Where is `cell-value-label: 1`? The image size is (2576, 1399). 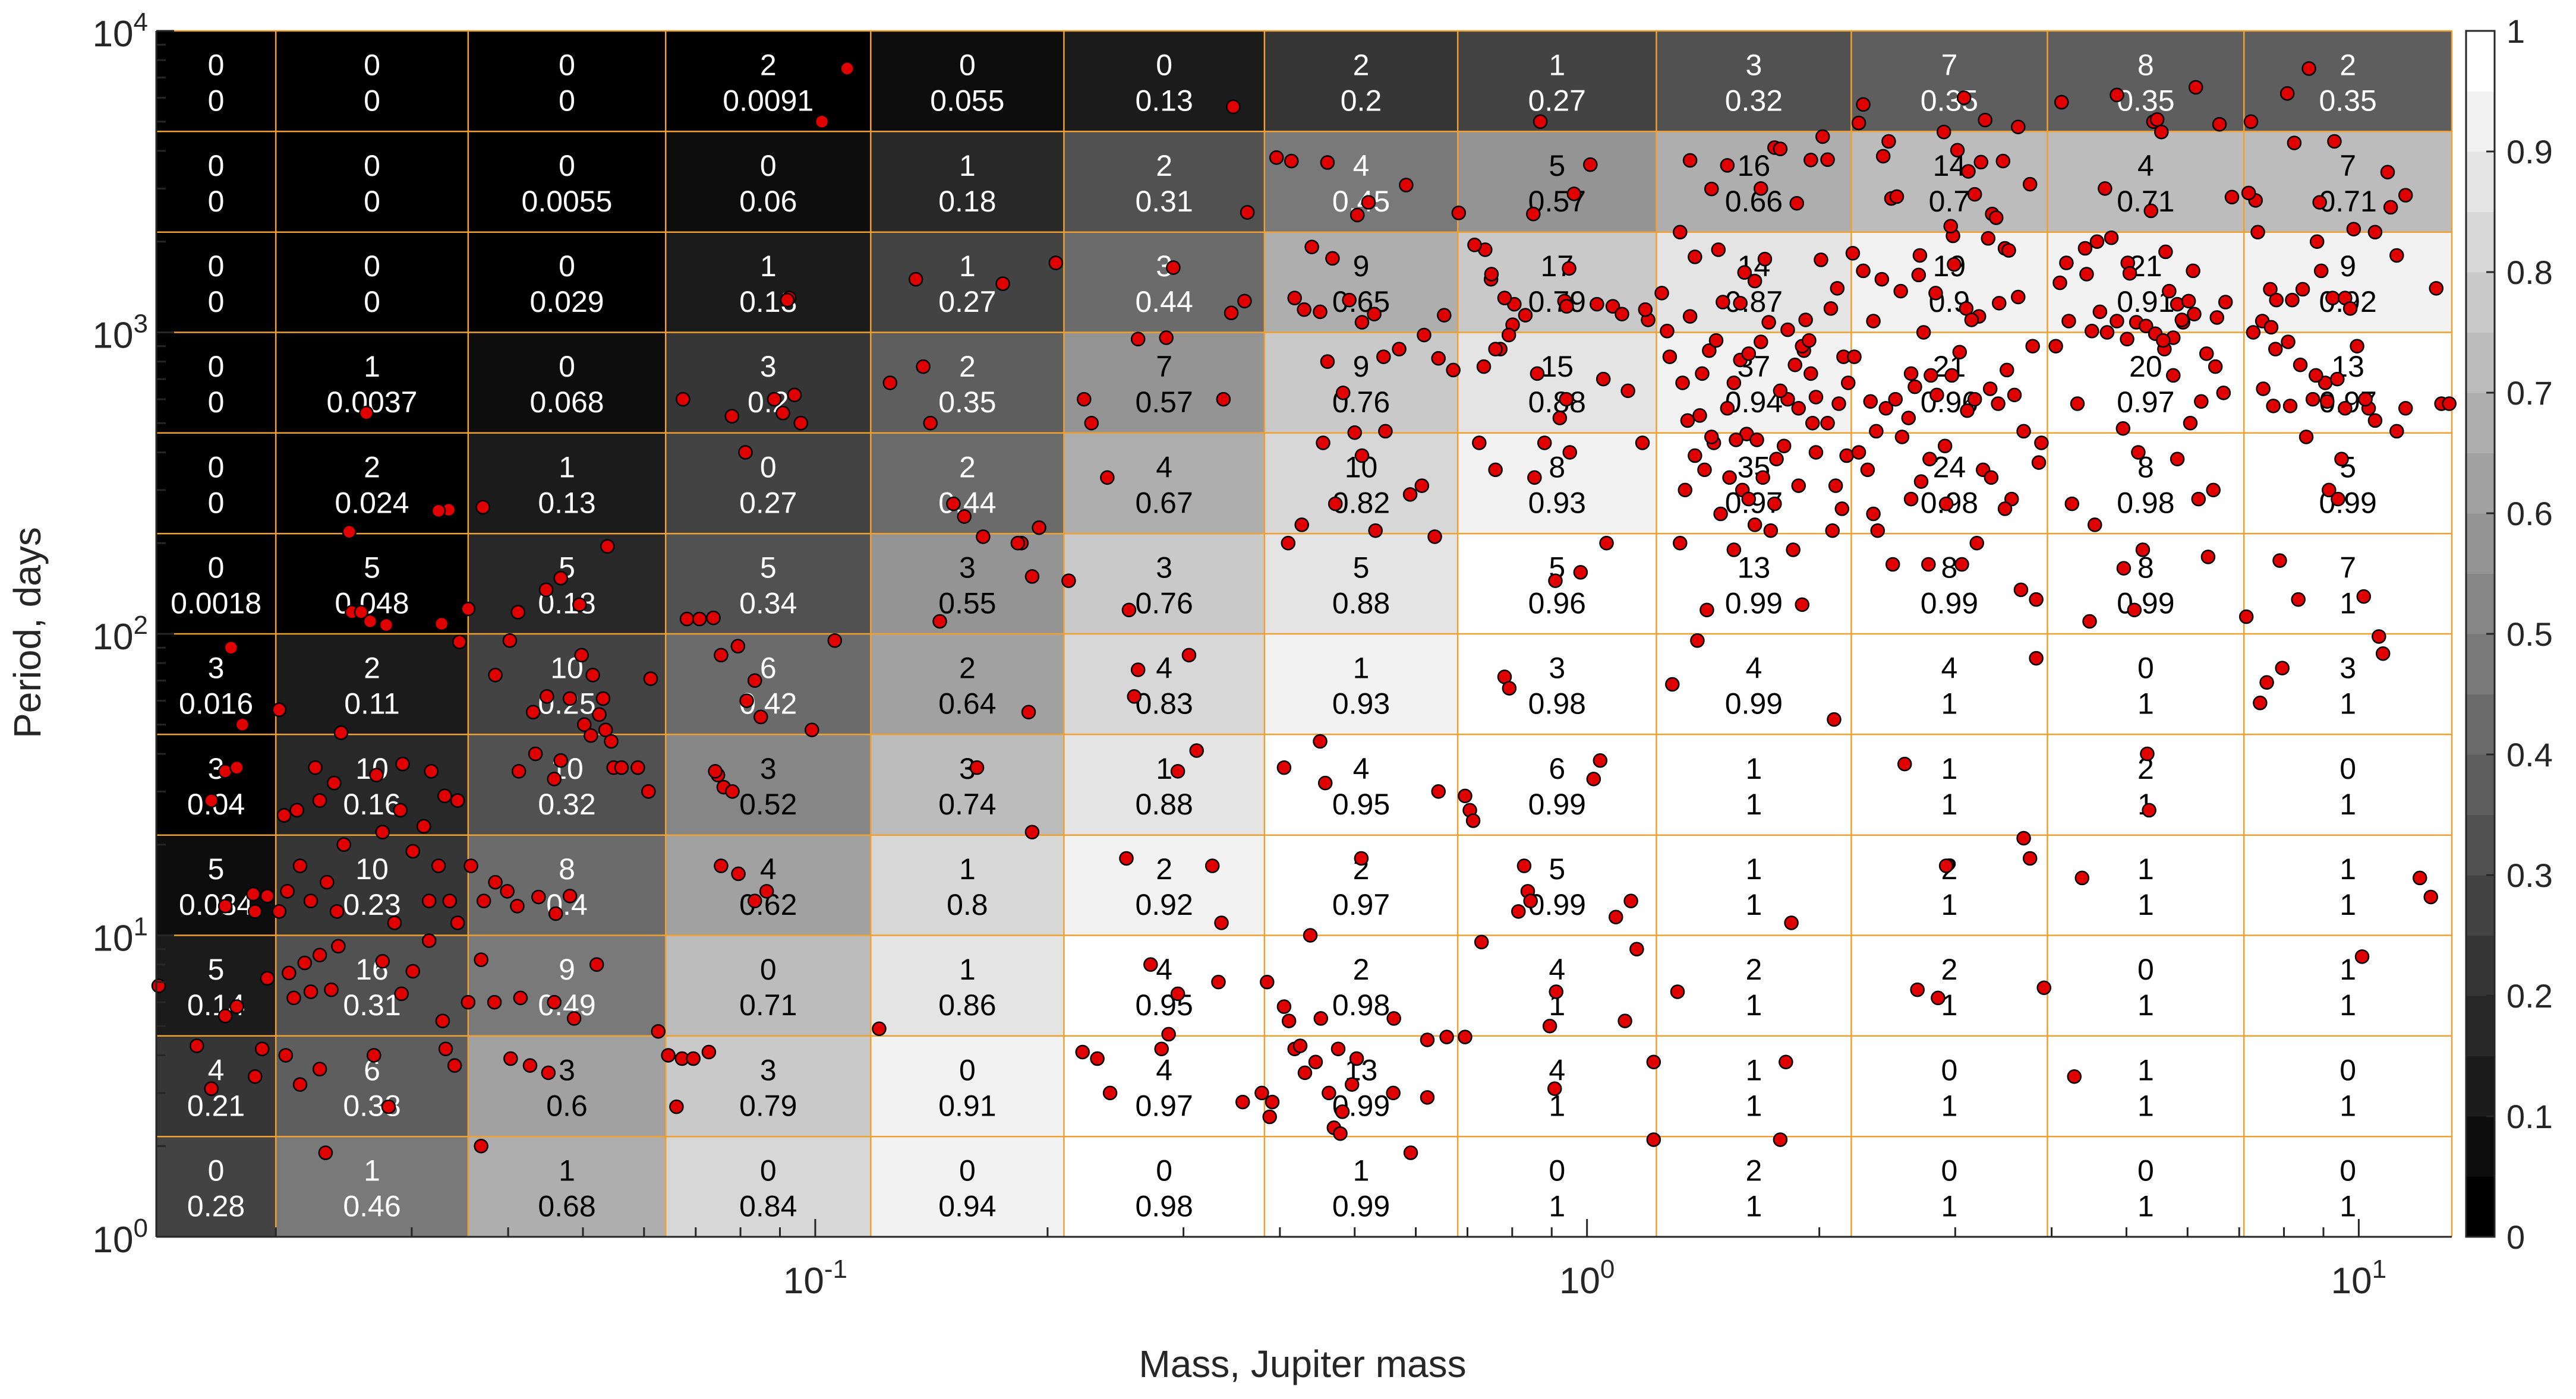
cell-value-label: 1 is located at coordinates (2146, 1206).